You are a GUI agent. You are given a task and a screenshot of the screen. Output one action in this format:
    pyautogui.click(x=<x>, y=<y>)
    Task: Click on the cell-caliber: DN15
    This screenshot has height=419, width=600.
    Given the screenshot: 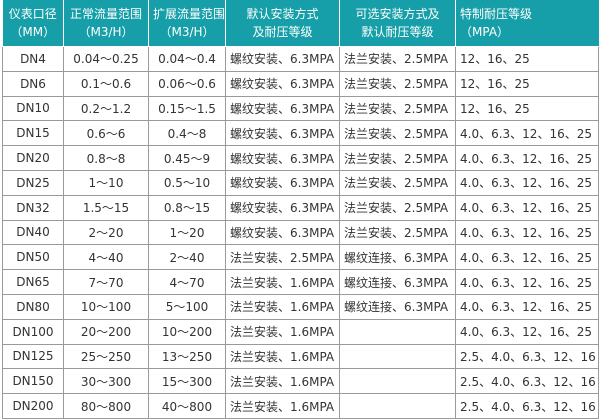 What is the action you would take?
    pyautogui.click(x=33, y=133)
    